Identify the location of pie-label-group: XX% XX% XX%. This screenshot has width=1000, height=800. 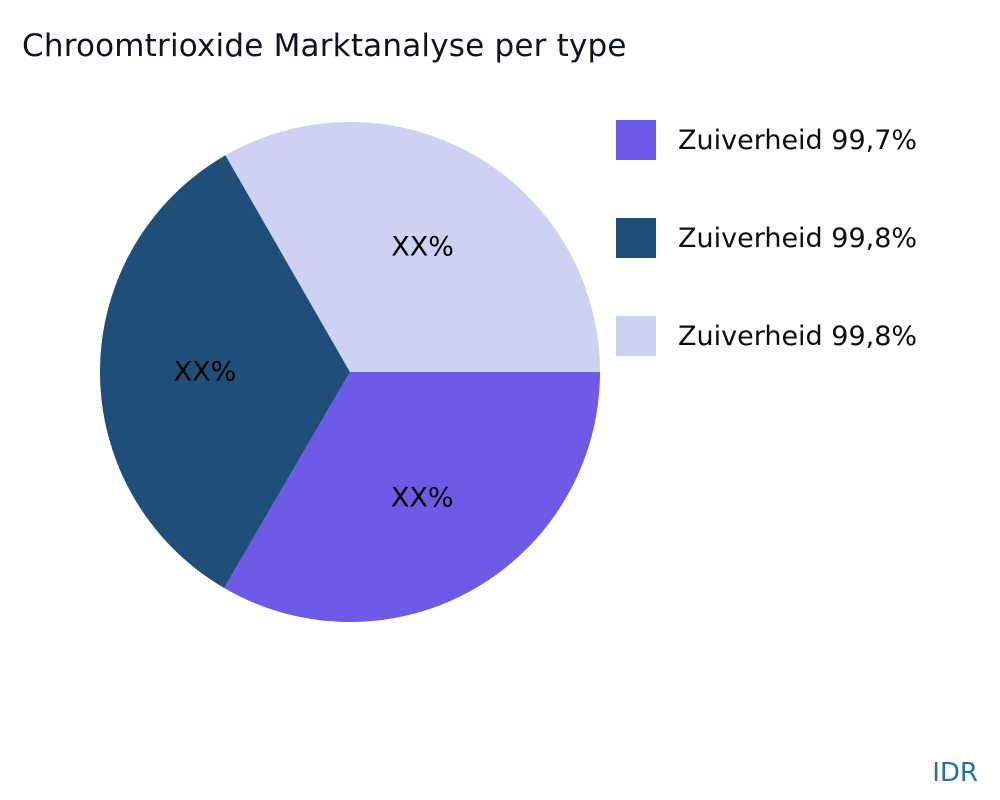
(314, 373).